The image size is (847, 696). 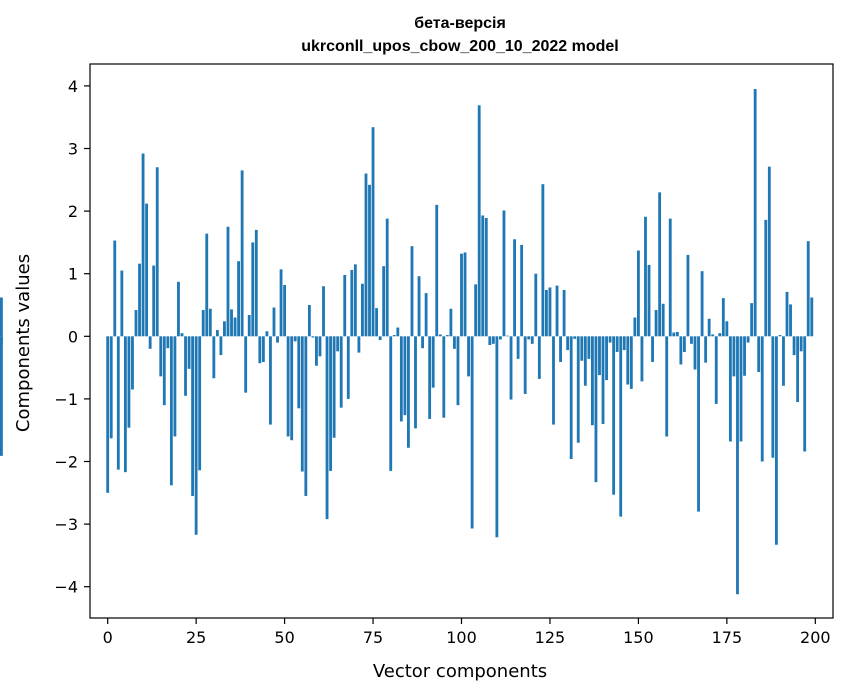 What do you see at coordinates (66, 524) in the screenshot?
I see `y-tick-label: −3` at bounding box center [66, 524].